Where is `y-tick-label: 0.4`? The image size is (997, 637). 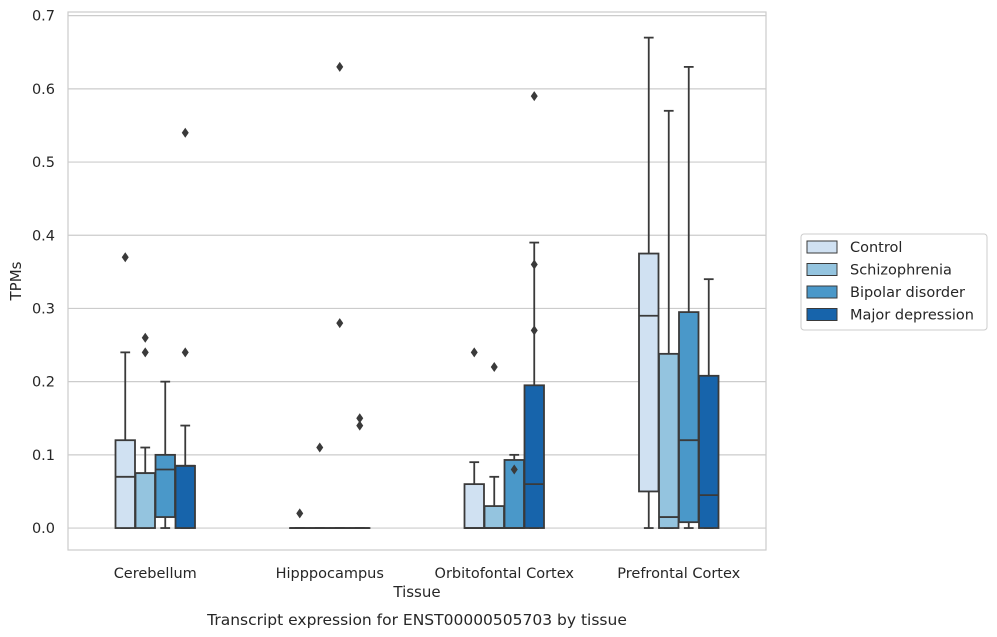
y-tick-label: 0.4 is located at coordinates (43, 236).